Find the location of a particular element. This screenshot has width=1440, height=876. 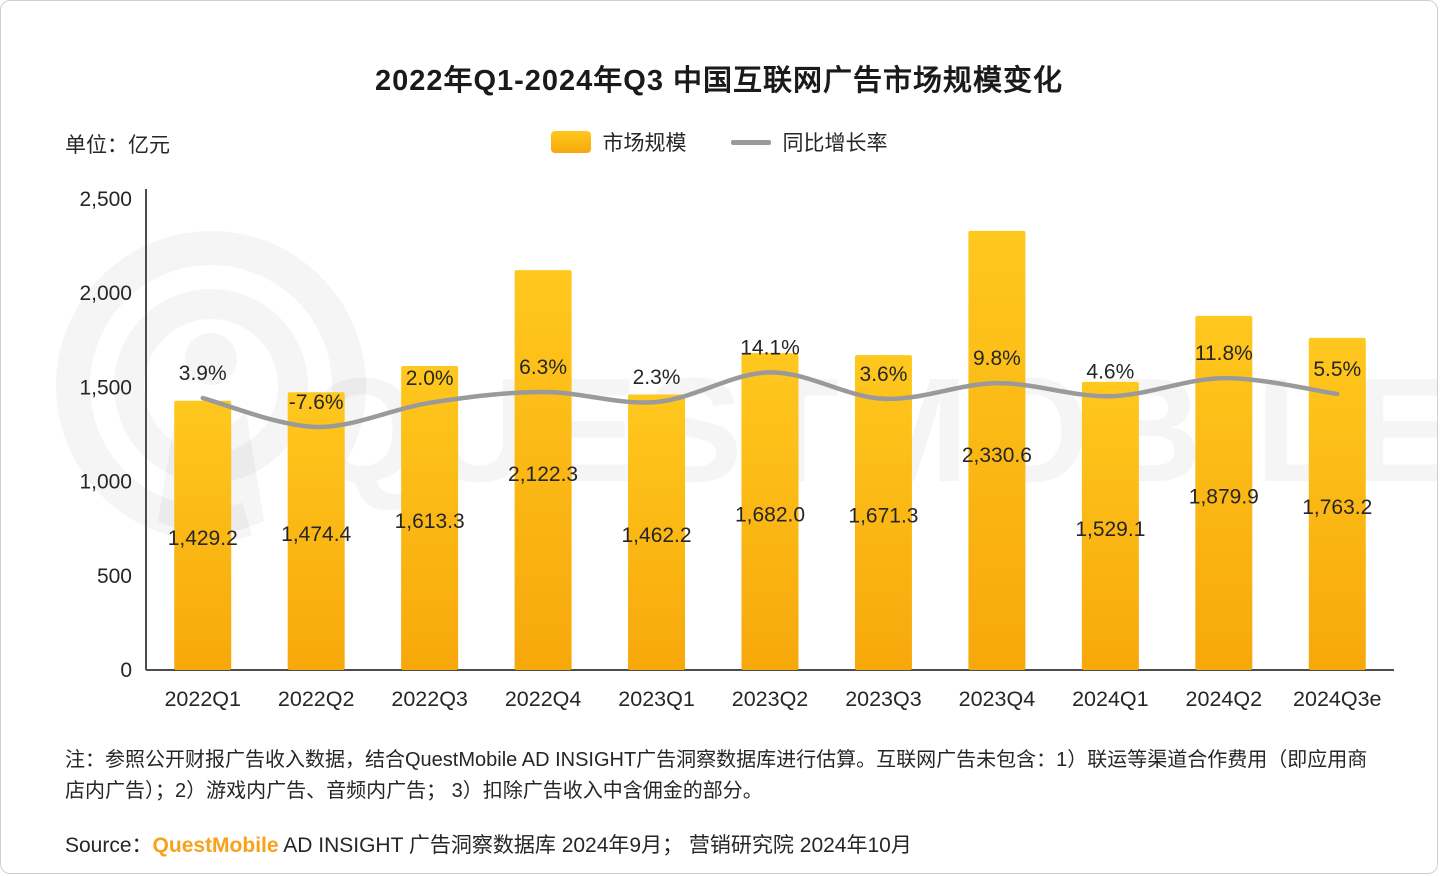

unit-label: 单位：亿元 is located at coordinates (117, 145).